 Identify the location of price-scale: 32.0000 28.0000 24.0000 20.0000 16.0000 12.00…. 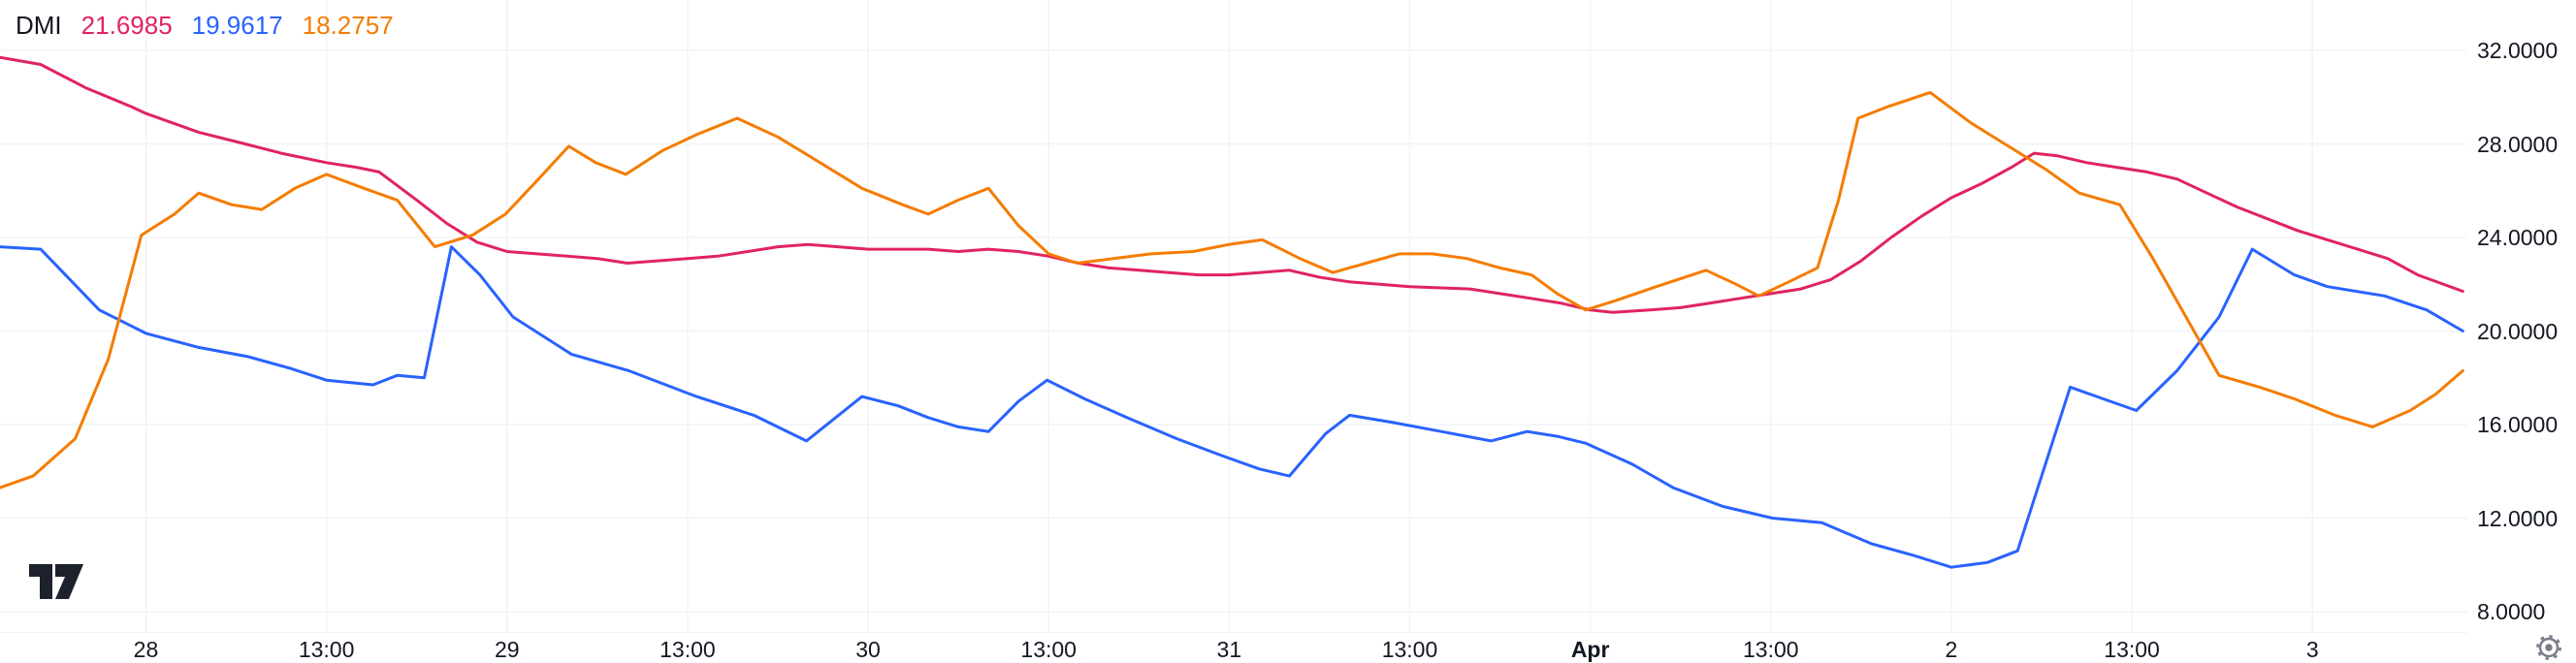
(2521, 316).